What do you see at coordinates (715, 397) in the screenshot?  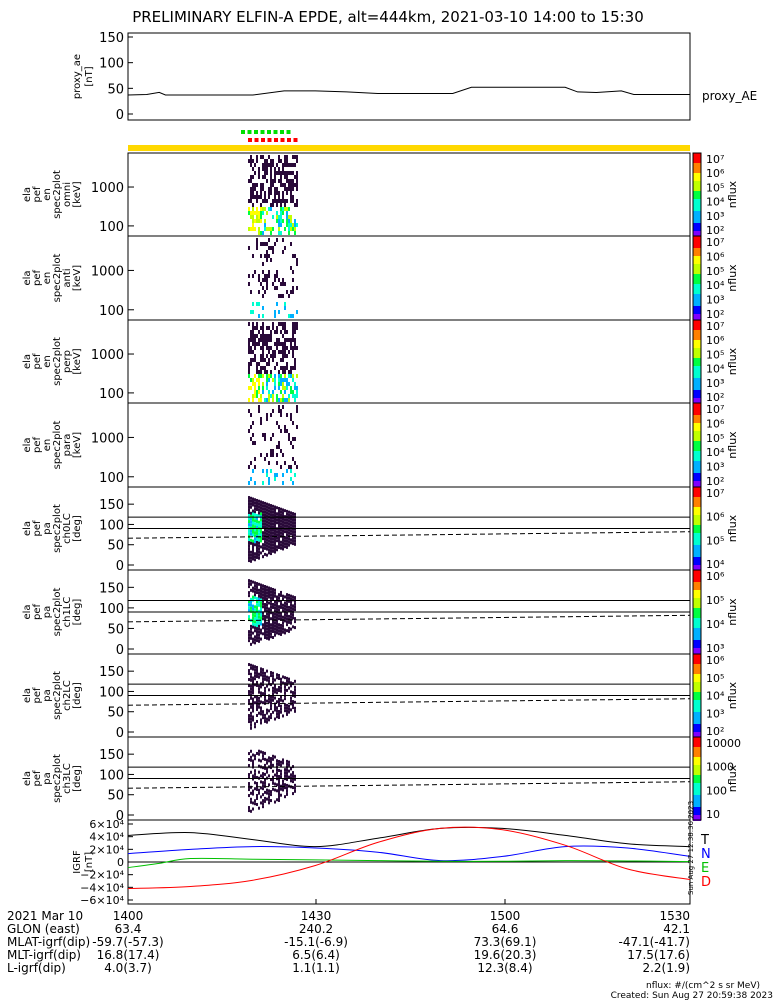 I see `colorbar-tick-label: 10²` at bounding box center [715, 397].